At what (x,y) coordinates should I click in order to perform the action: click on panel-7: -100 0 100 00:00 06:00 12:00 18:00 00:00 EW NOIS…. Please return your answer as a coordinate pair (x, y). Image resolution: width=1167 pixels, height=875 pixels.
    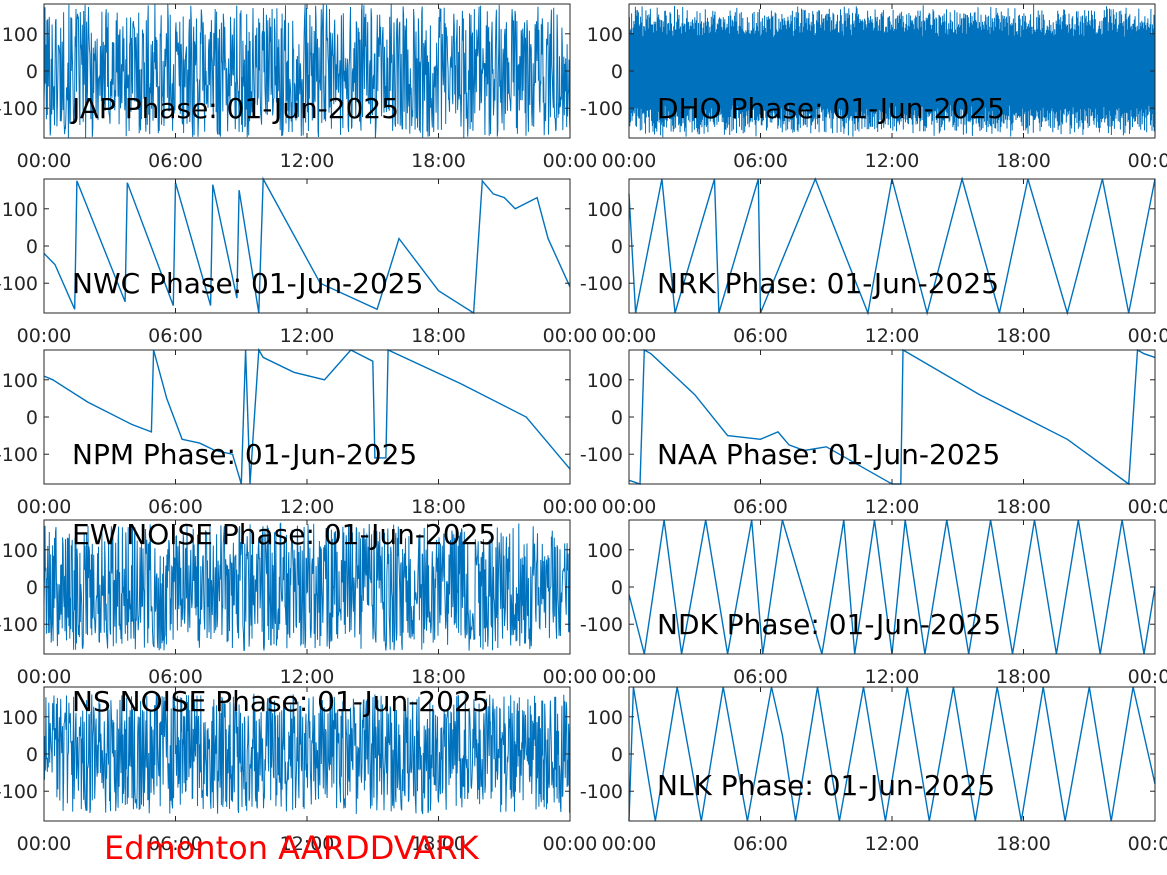
    Looking at the image, I should click on (298, 603).